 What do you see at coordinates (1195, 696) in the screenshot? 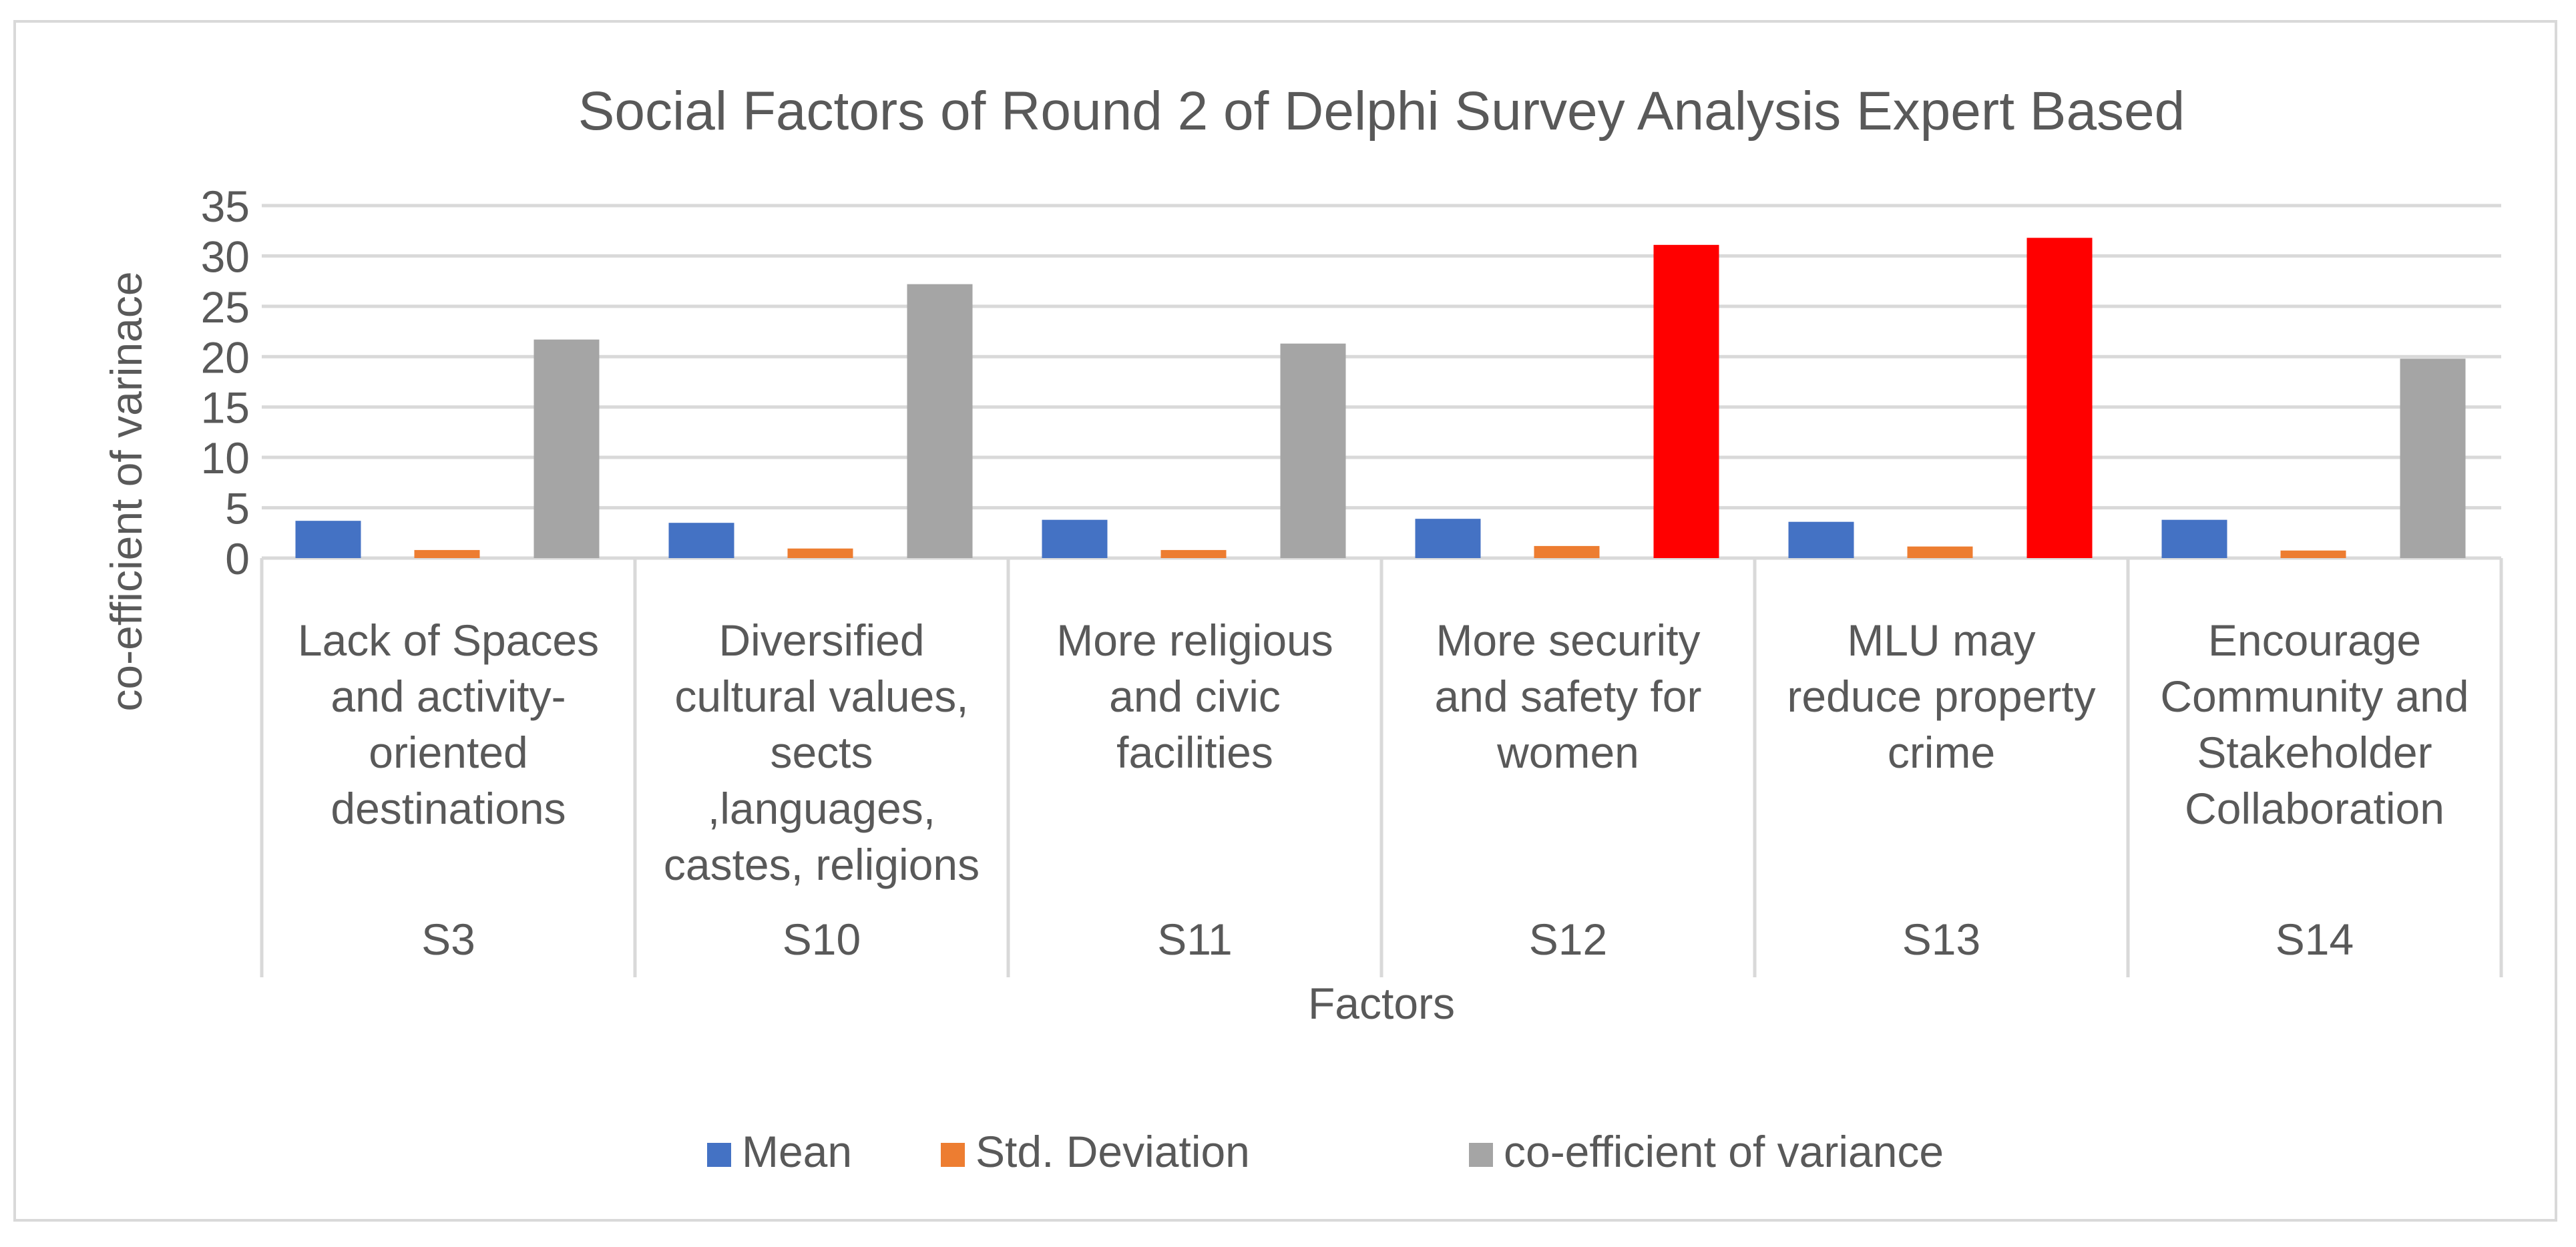
I see `category-description-line: and civic` at bounding box center [1195, 696].